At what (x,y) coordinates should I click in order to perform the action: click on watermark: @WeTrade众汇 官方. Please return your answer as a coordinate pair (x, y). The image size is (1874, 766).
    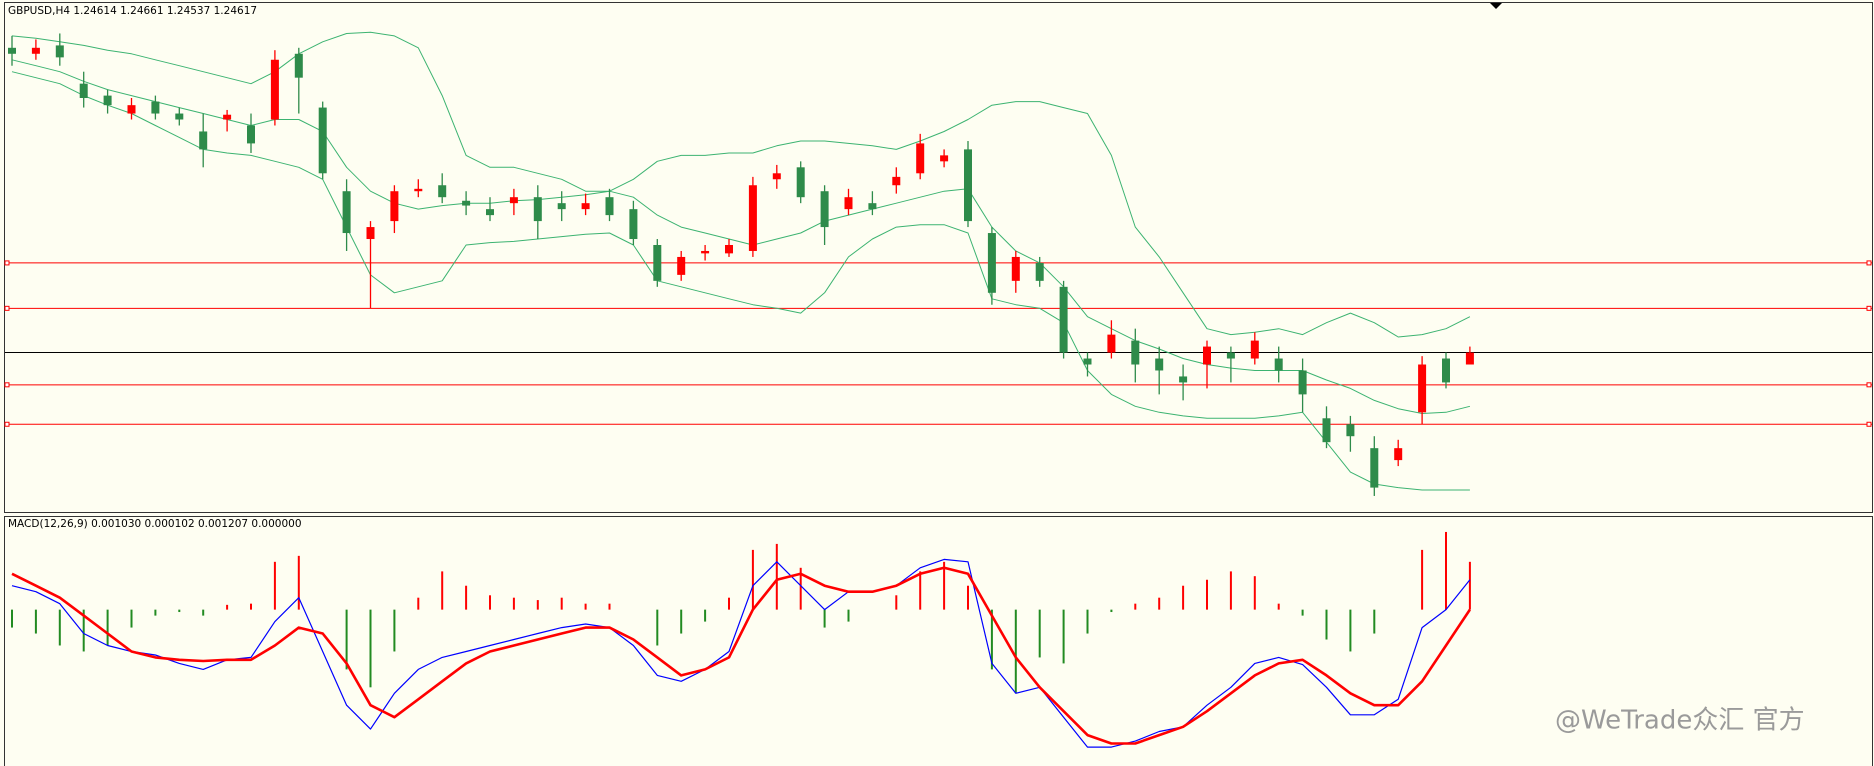
    Looking at the image, I should click on (1680, 721).